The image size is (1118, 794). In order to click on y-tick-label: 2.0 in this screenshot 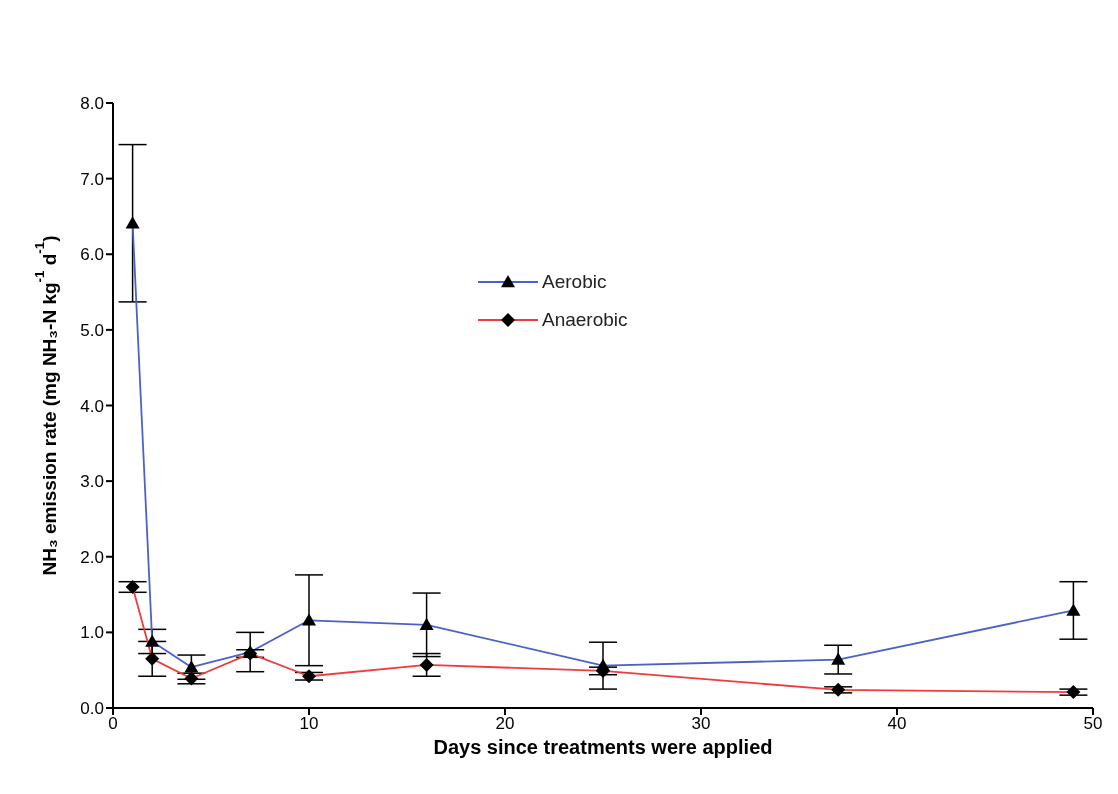, I will do `click(92, 557)`.